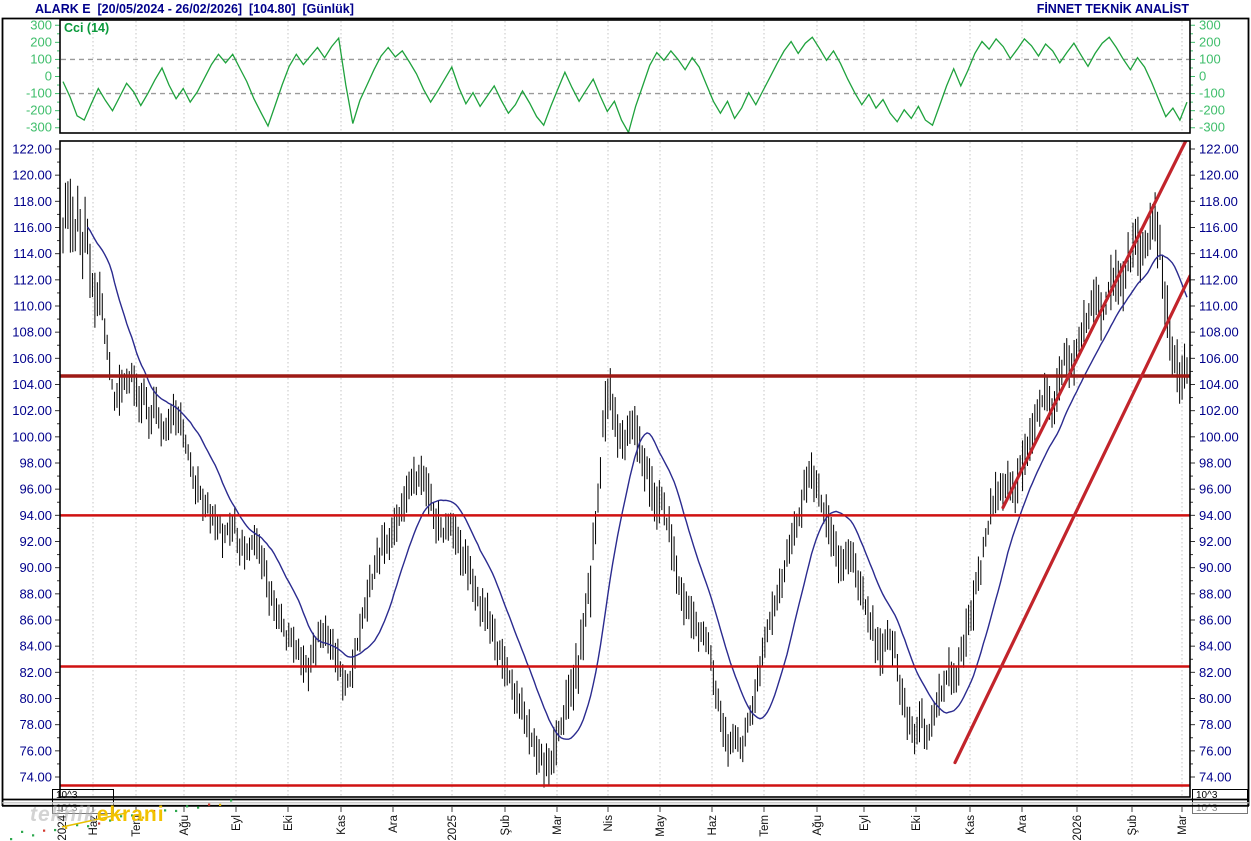 This screenshot has width=1251, height=841. I want to click on cci-line, so click(625, 84).